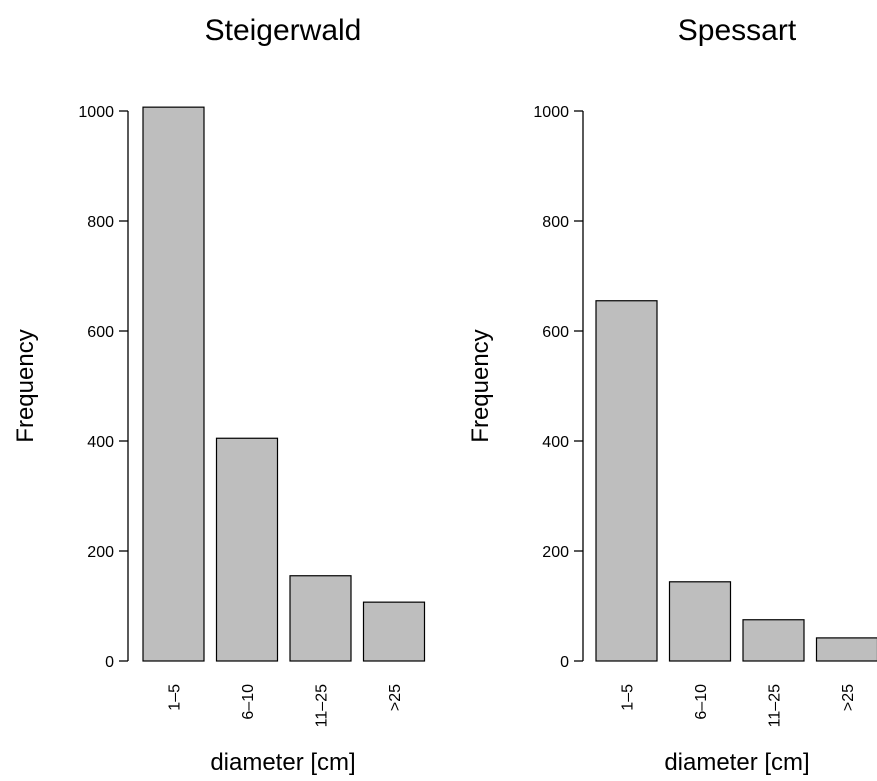 The image size is (877, 781). What do you see at coordinates (737, 30) in the screenshot?
I see `chart-title: Spessart` at bounding box center [737, 30].